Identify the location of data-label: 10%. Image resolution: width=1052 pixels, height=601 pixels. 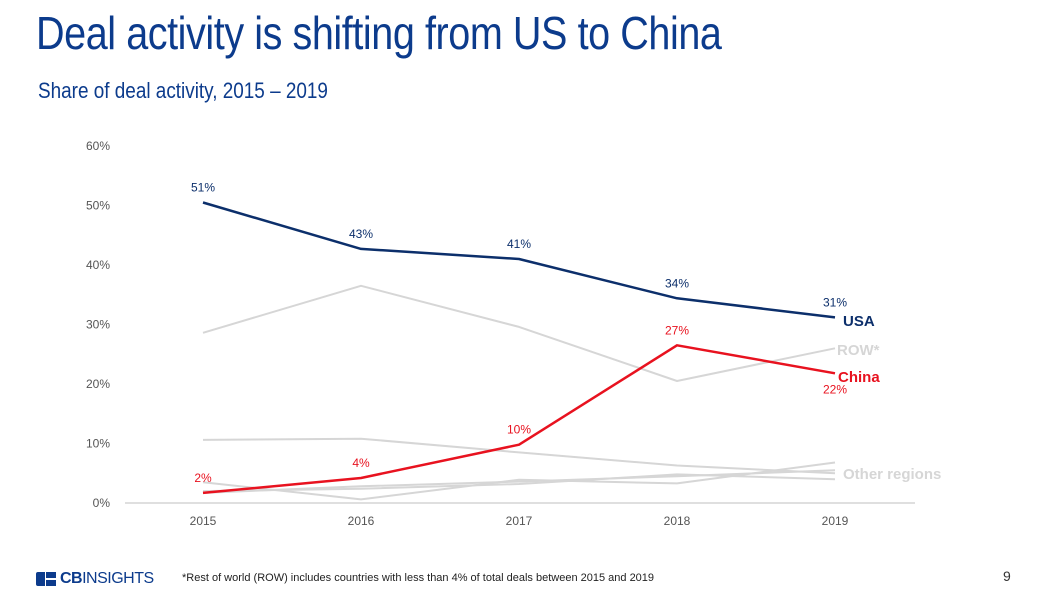
(519, 430).